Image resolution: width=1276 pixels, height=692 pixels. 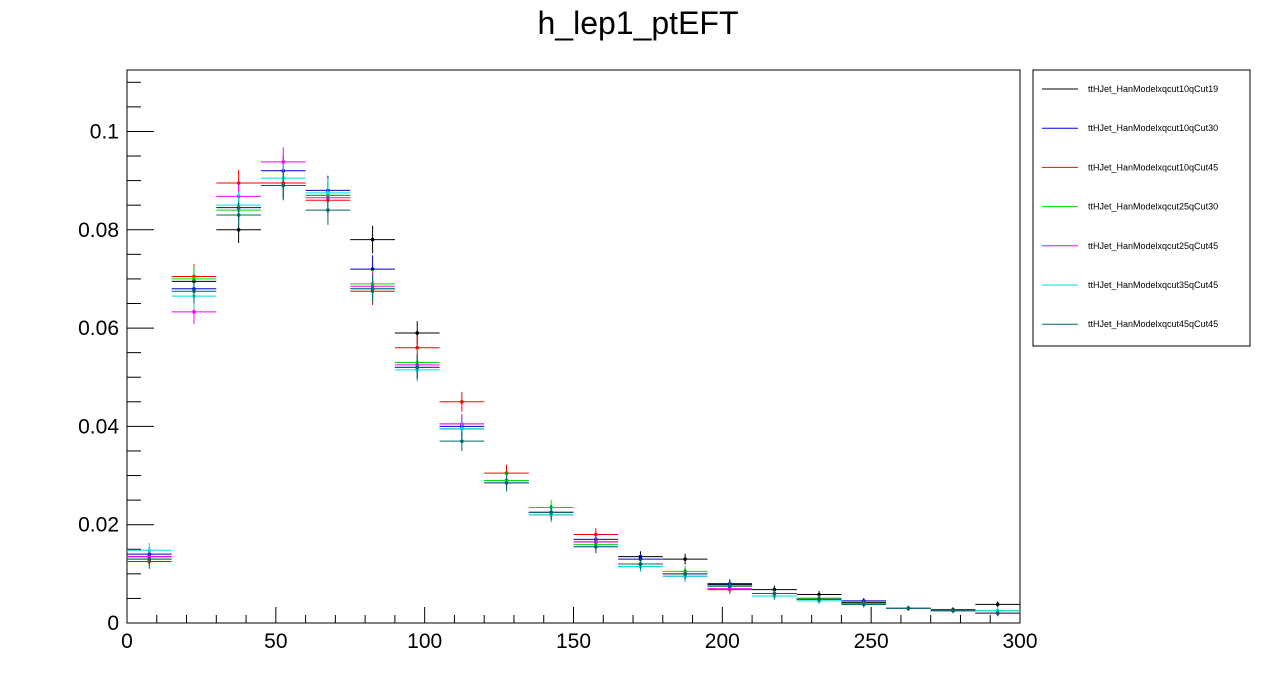 What do you see at coordinates (98, 525) in the screenshot?
I see `y-tick-label: 0.02` at bounding box center [98, 525].